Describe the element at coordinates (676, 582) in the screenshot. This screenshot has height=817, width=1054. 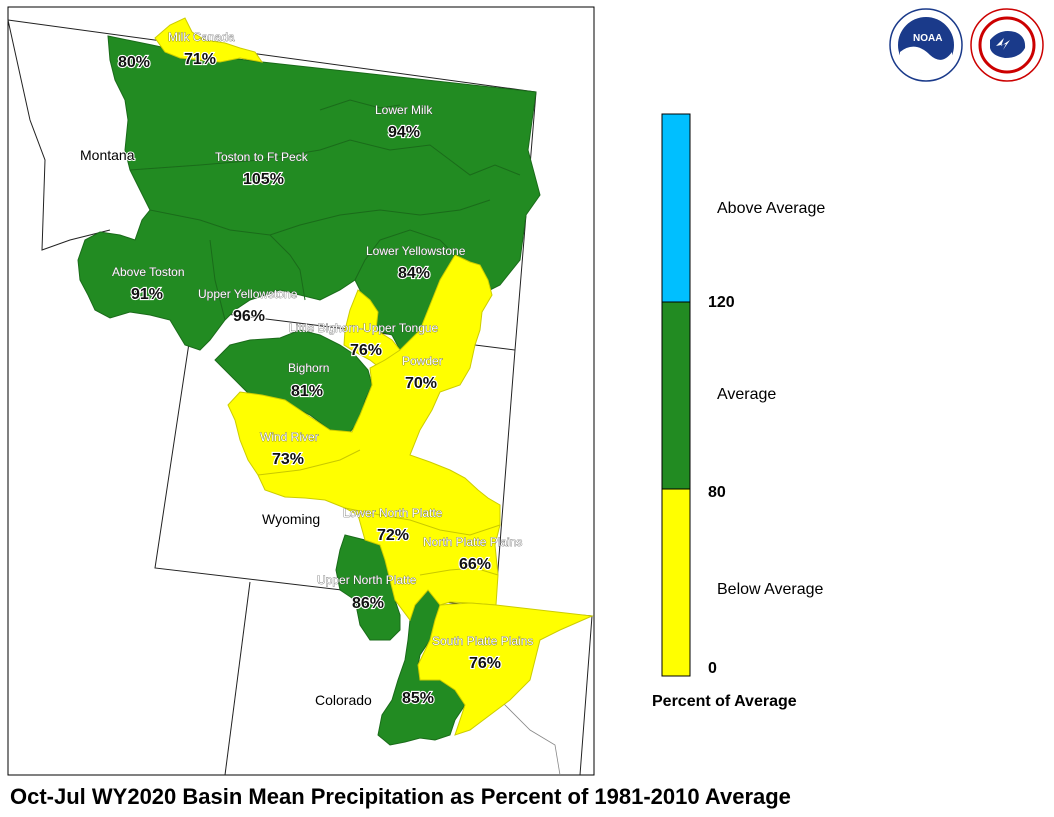
I see `legend-swatch-below-average` at that location.